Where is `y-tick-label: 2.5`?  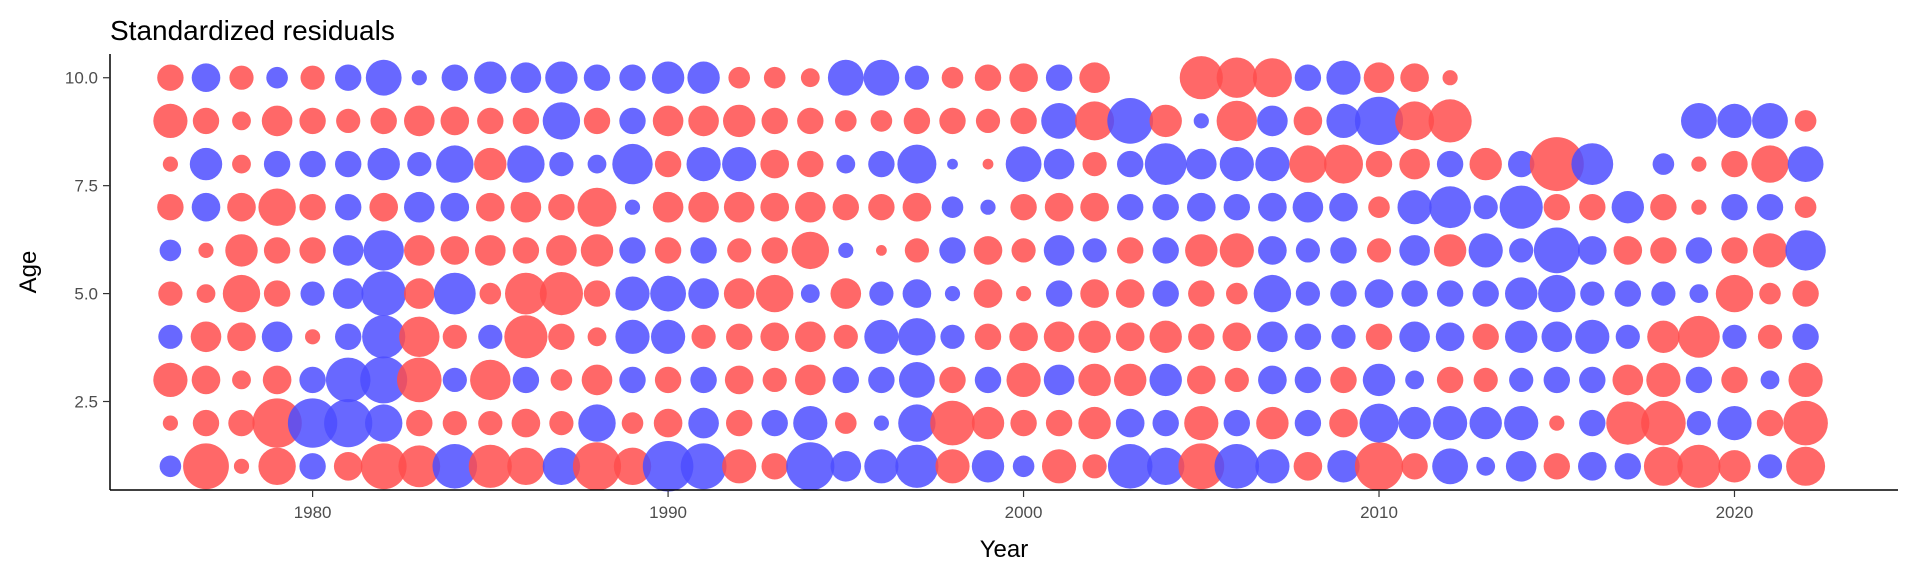
y-tick-label: 2.5 is located at coordinates (86, 402).